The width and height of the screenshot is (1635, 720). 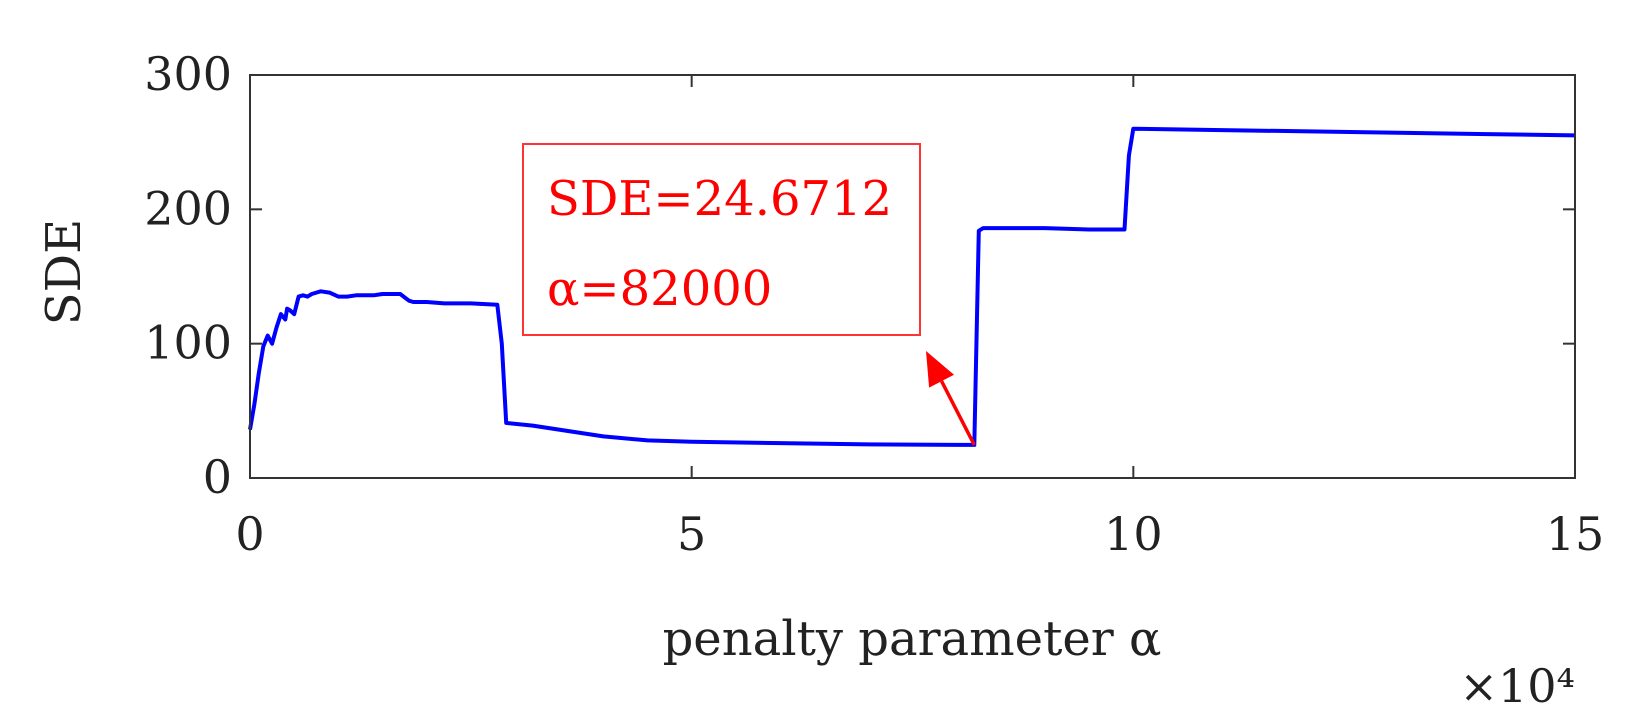 What do you see at coordinates (912, 639) in the screenshot?
I see `x-axis-label: penalty parameter α` at bounding box center [912, 639].